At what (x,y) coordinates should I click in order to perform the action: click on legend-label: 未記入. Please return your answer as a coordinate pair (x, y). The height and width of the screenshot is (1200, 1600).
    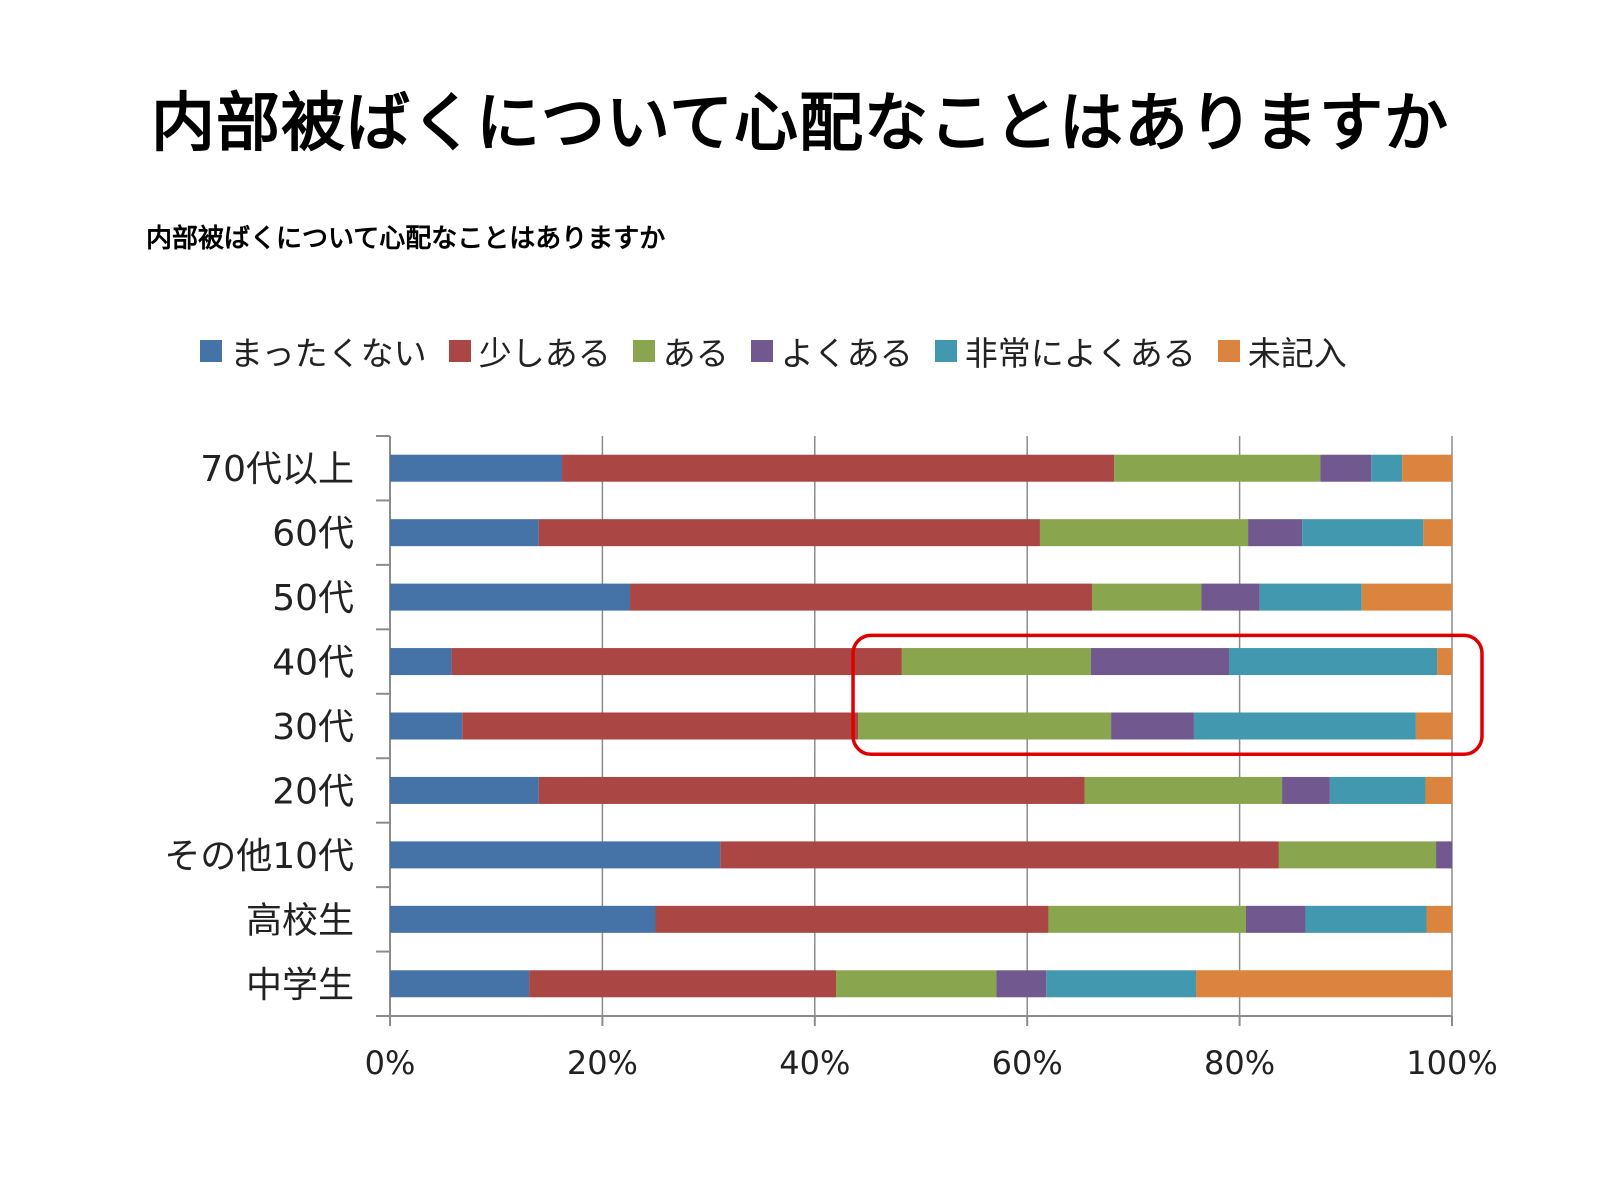
    Looking at the image, I should click on (1297, 353).